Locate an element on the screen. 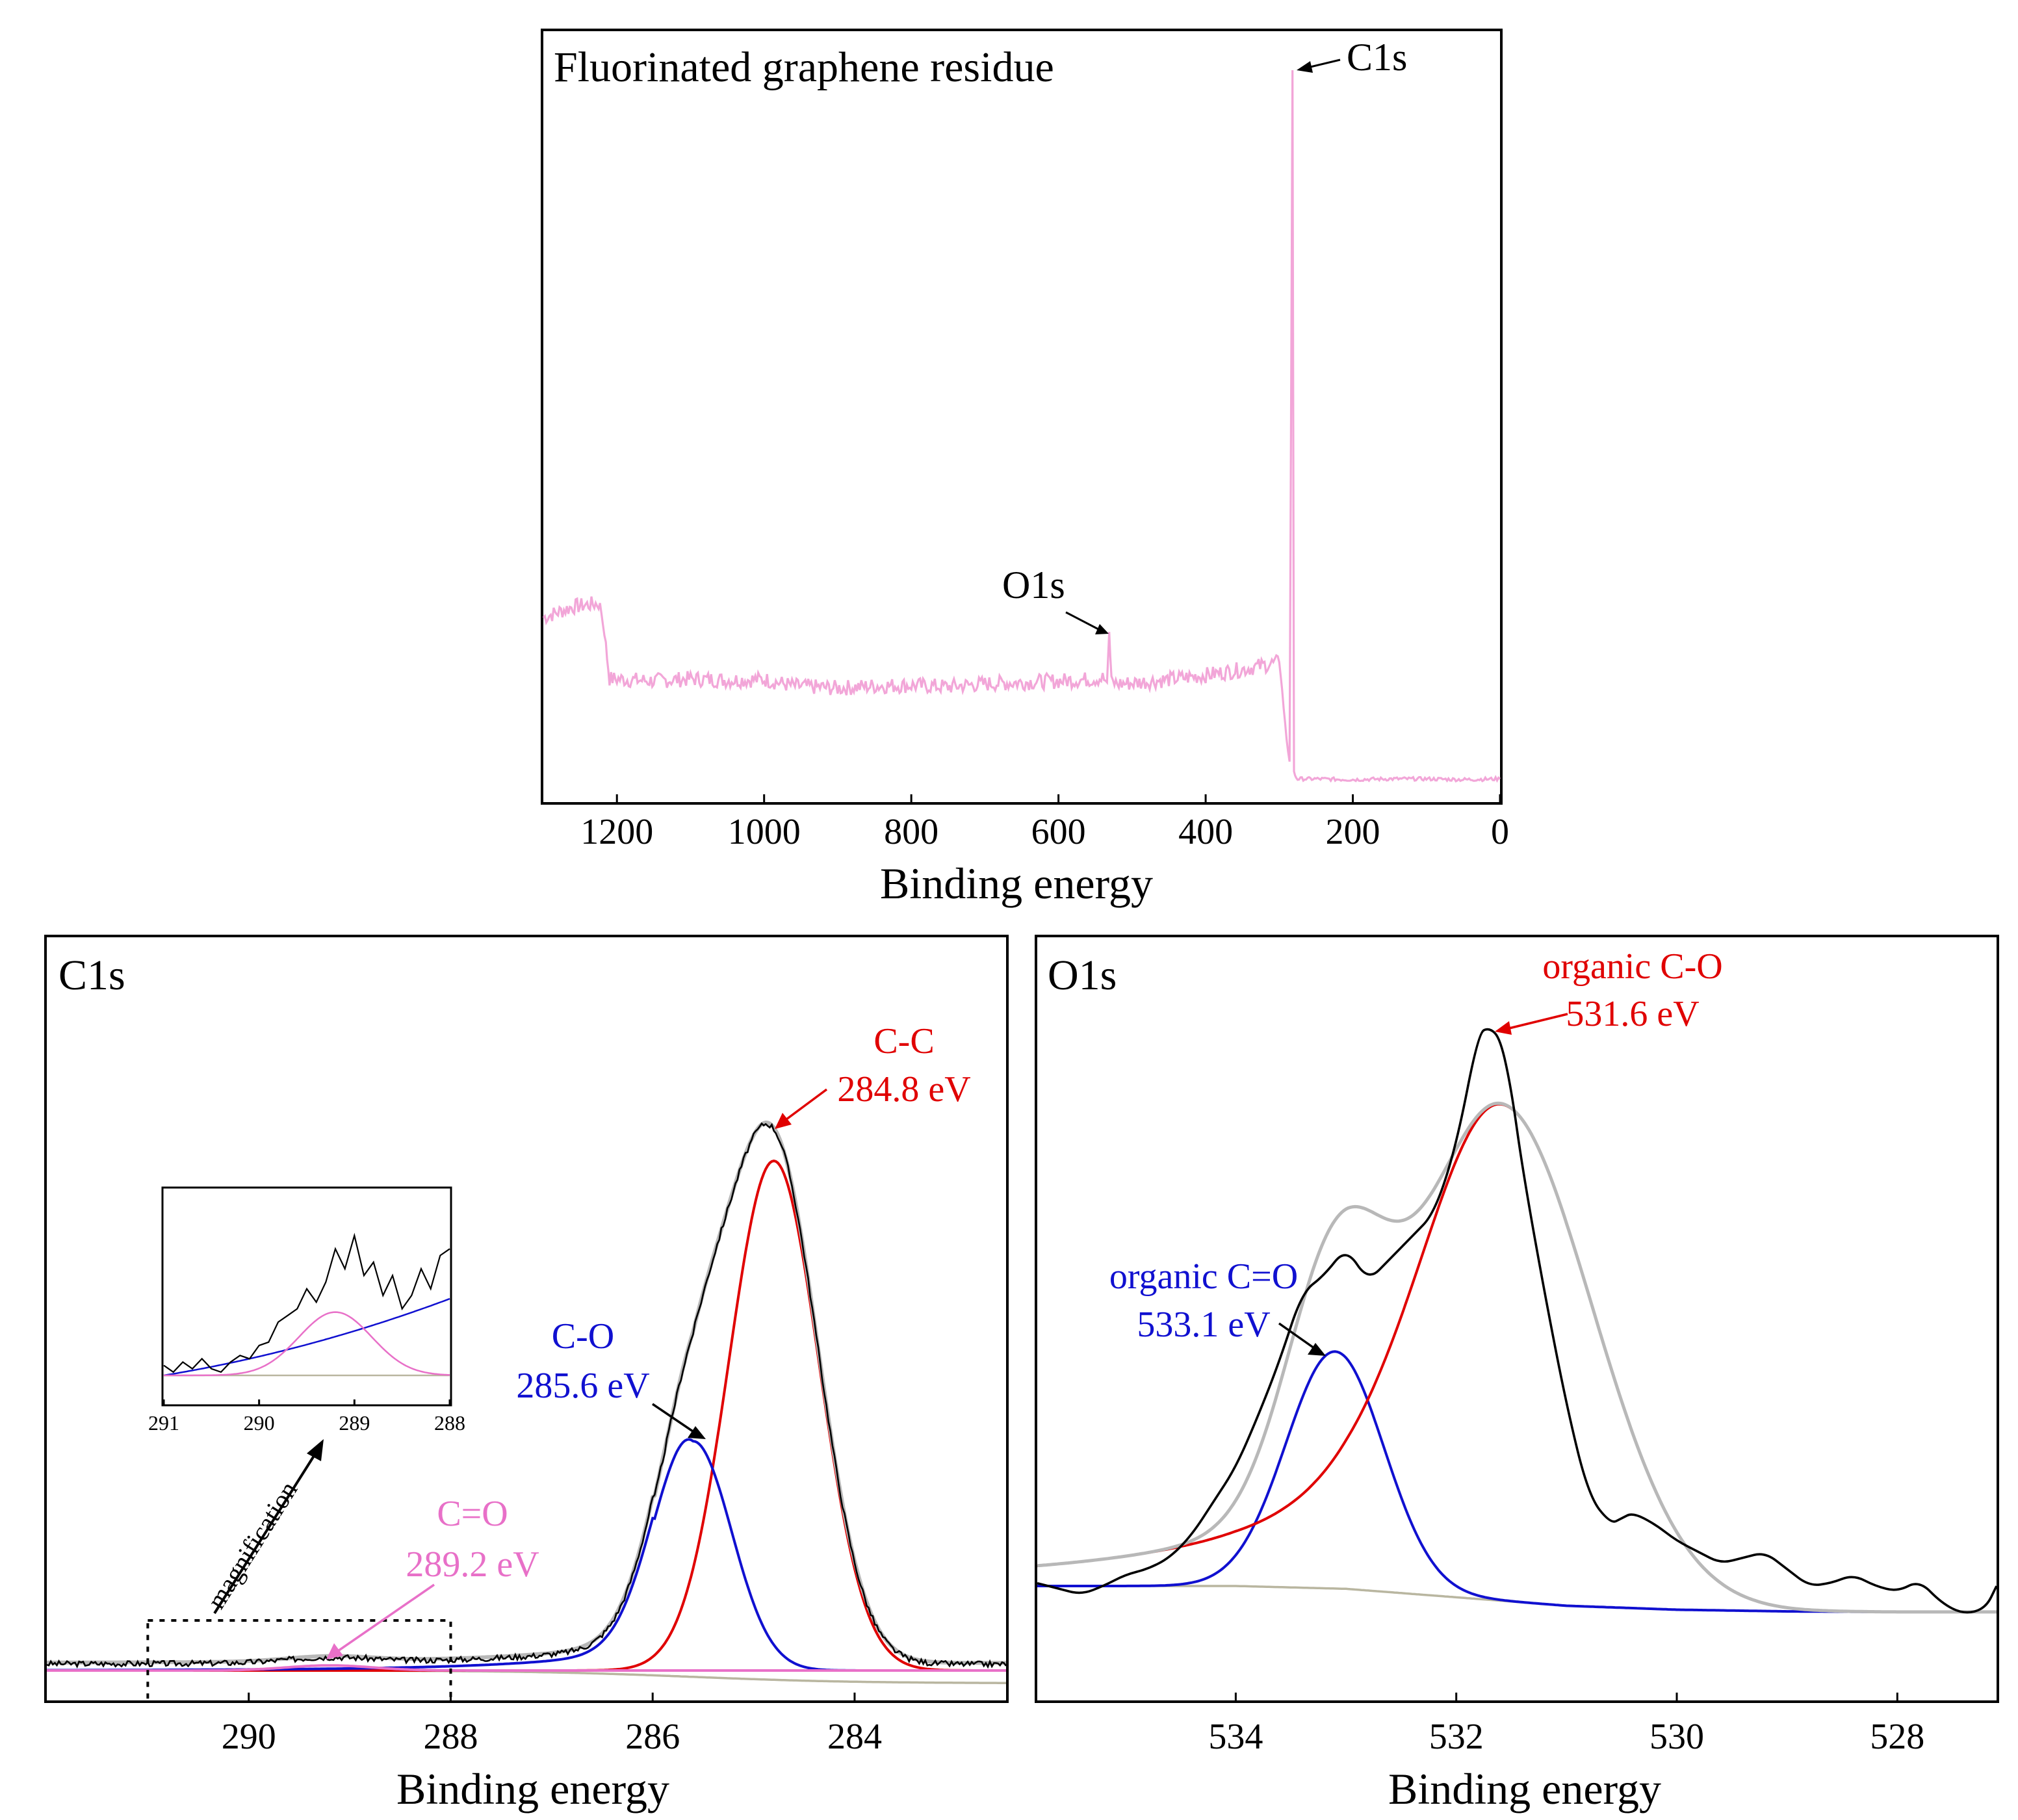 This screenshot has width=2018, height=1820. inset-co-tail-line is located at coordinates (306, 1337).